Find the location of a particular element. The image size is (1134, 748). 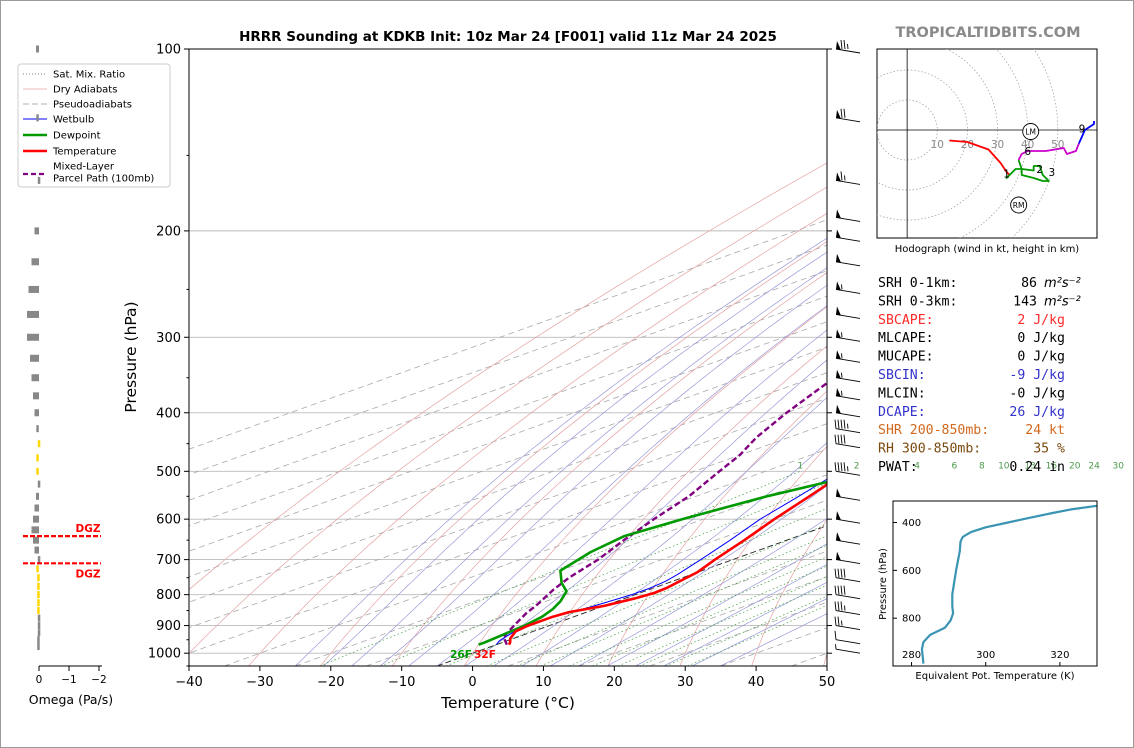

hodograph-height-label: 6 is located at coordinates (1027, 152).